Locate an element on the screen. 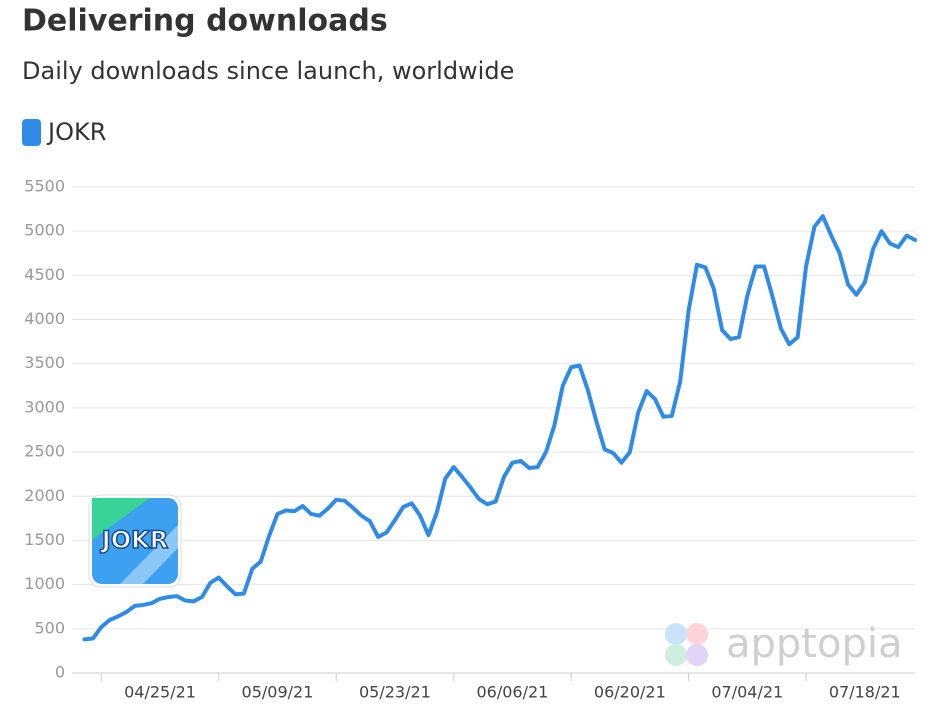 The width and height of the screenshot is (940, 708). y-tick-label: 3000 is located at coordinates (44, 406).